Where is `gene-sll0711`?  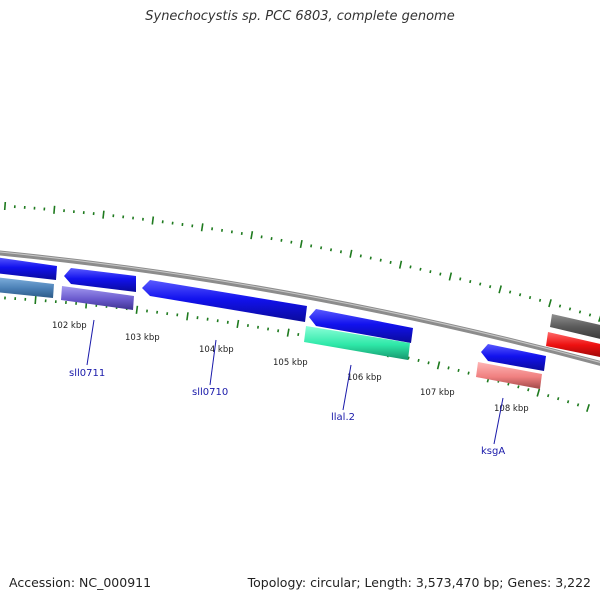
gene-sll0711 is located at coordinates (100, 280).